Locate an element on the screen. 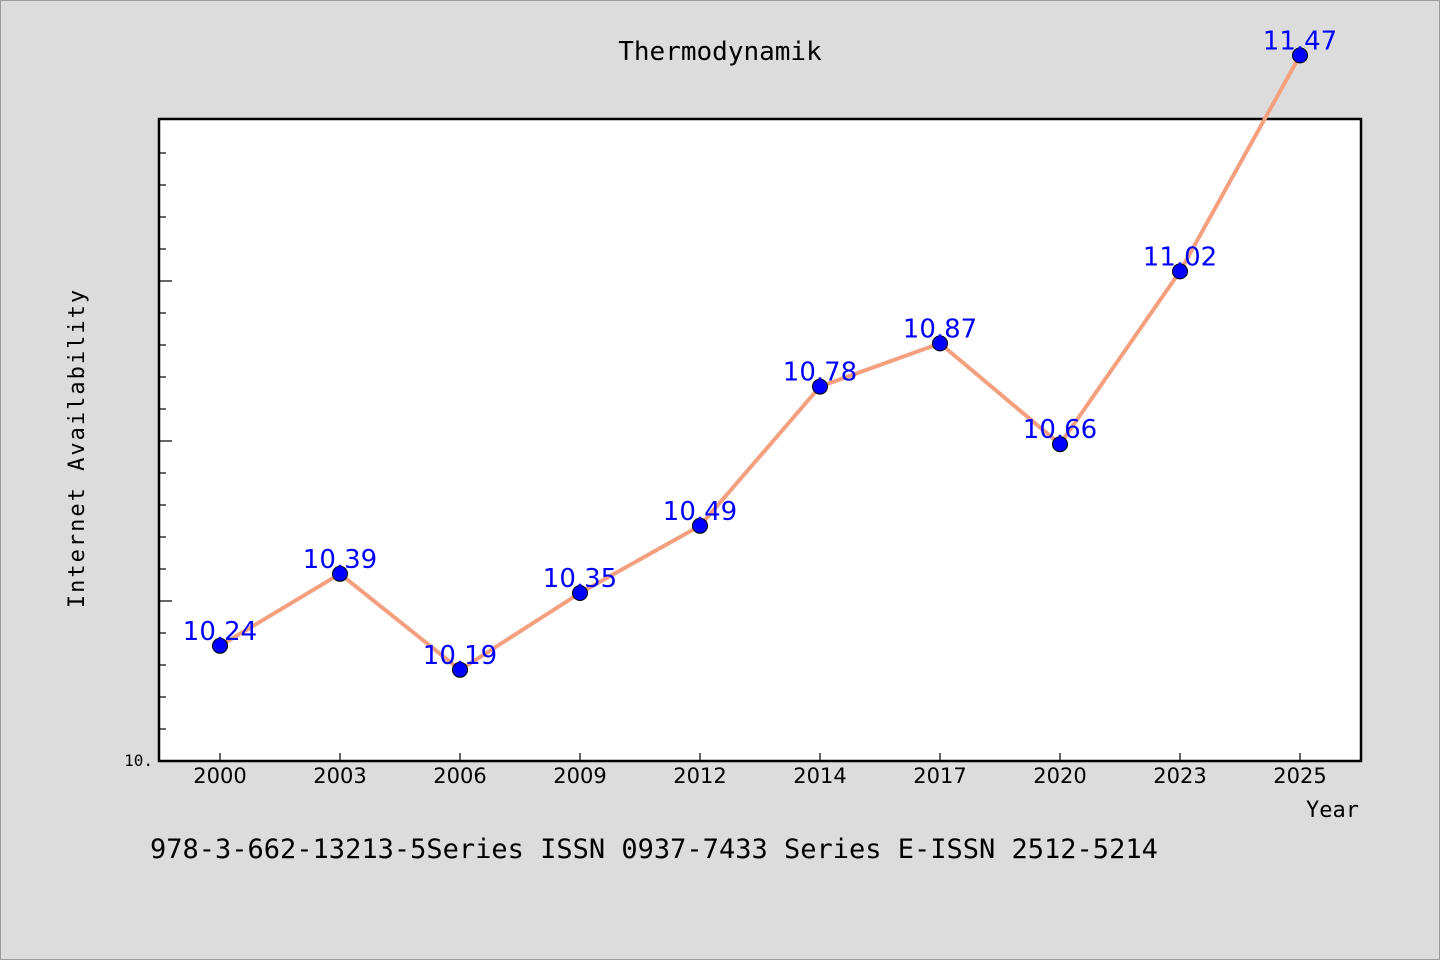 The width and height of the screenshot is (1440, 960). x-tick-label: 2017 is located at coordinates (939, 776).